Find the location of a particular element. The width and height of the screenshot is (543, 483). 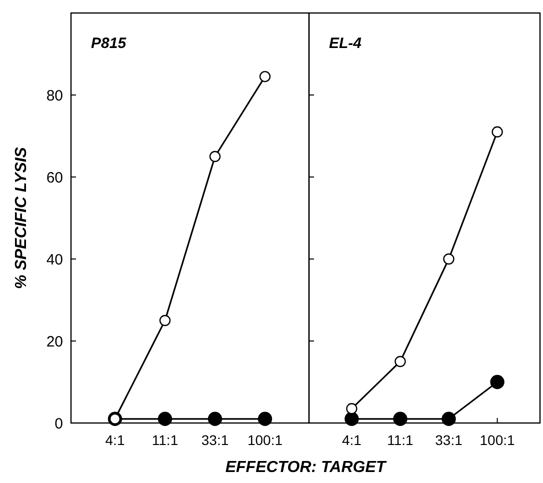

y-tick-label: 0 is located at coordinates (58, 423).